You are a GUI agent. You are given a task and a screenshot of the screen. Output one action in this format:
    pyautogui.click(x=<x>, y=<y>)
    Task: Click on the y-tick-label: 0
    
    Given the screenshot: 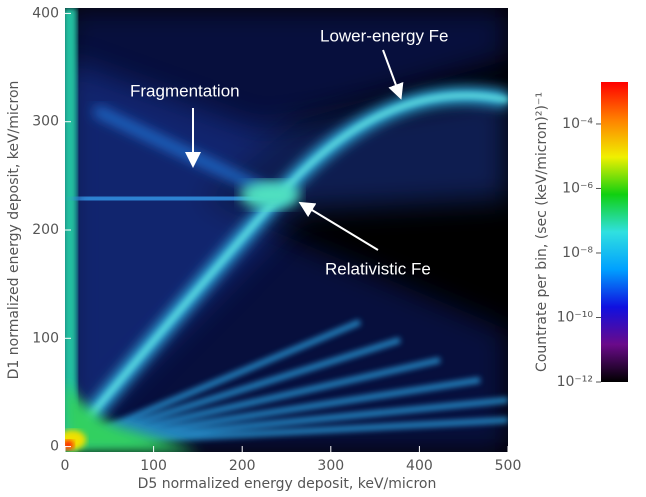 What is the action you would take?
    pyautogui.click(x=54, y=447)
    